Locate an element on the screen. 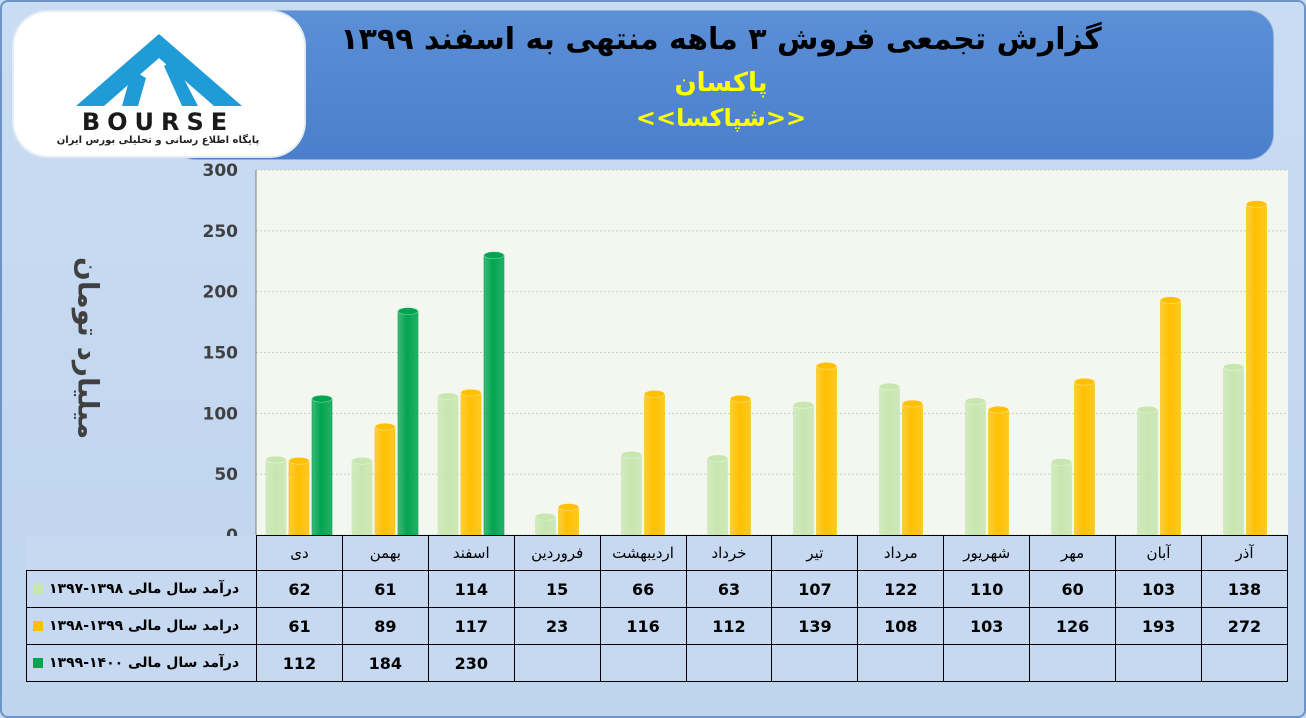 This screenshot has height=718, width=1306. logo-box is located at coordinates (159, 84).